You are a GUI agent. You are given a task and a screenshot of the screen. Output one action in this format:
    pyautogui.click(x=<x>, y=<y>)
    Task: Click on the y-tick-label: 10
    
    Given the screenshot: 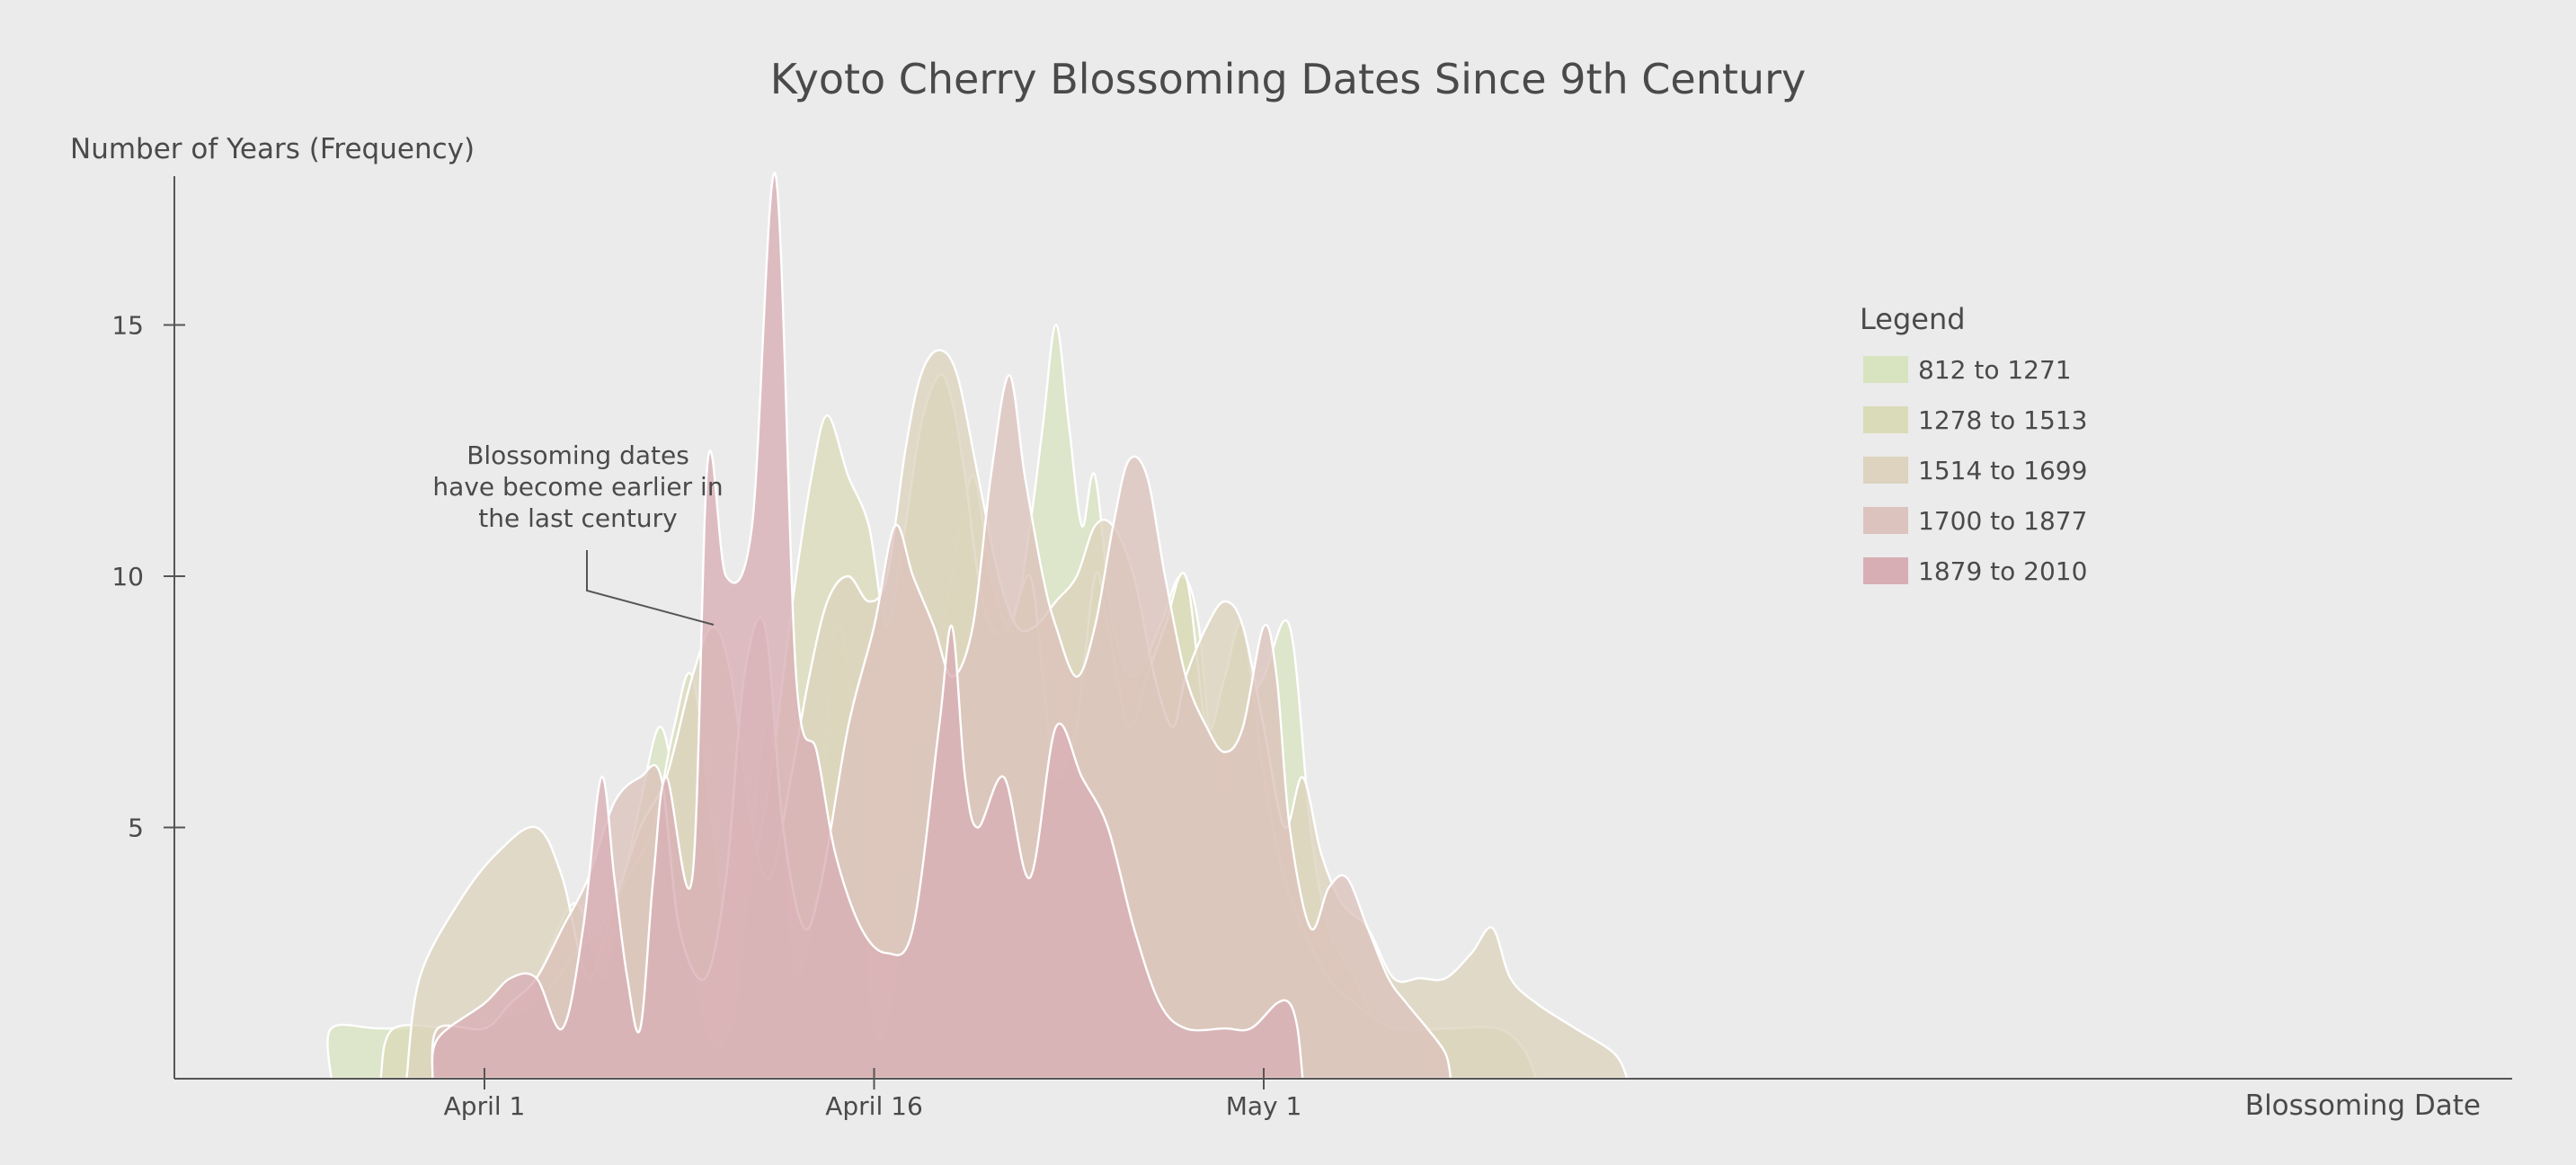 What is the action you would take?
    pyautogui.click(x=127, y=577)
    